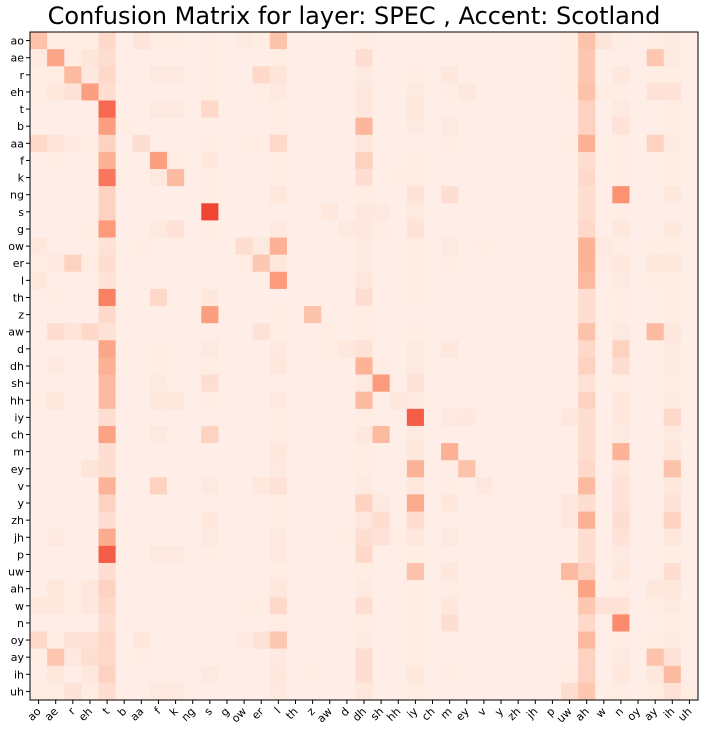 This screenshot has width=708, height=734. What do you see at coordinates (604, 657) in the screenshot?
I see `heatmap-cell-ay-w` at bounding box center [604, 657].